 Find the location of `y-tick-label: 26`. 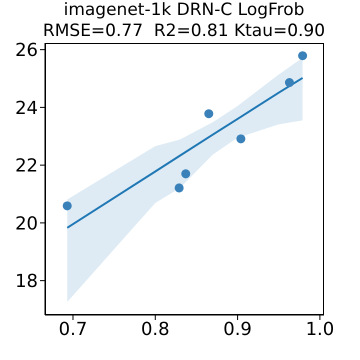

y-tick-label: 26 is located at coordinates (26, 51).